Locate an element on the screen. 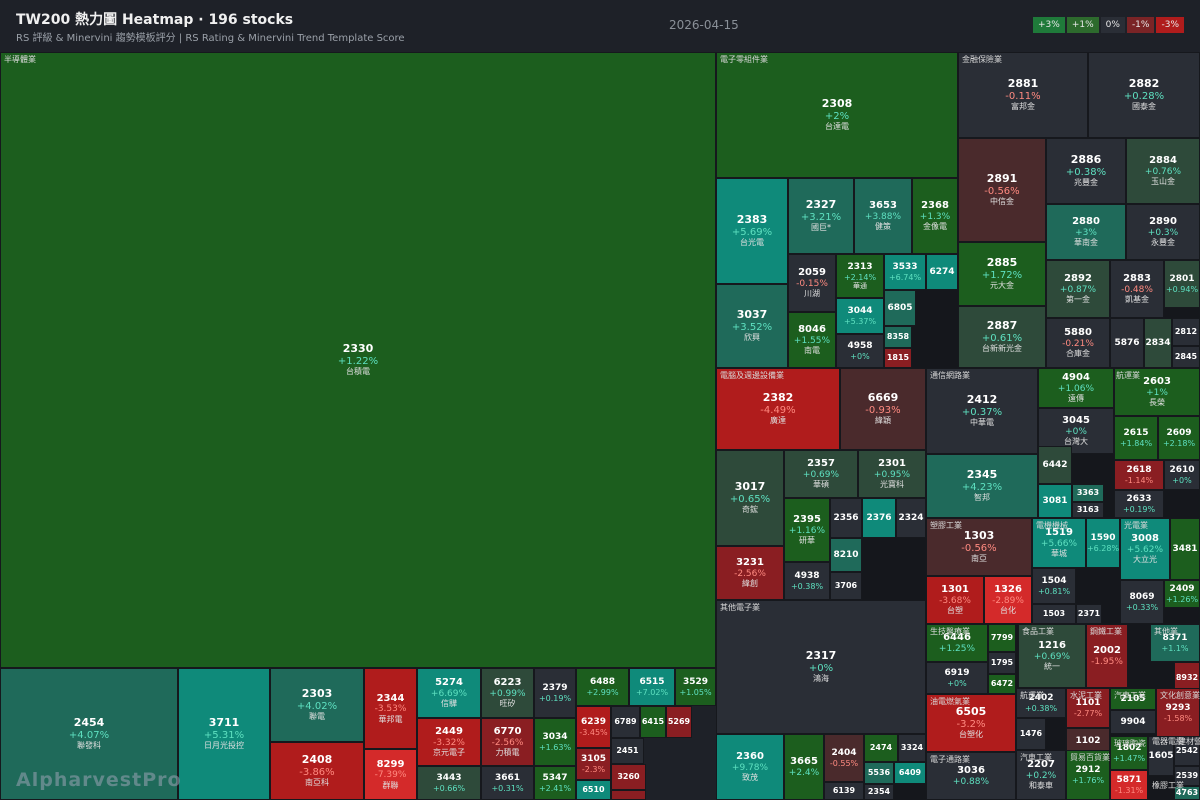 The image size is (1200, 800). stock-tile: 3034 +1.63% is located at coordinates (555, 742).